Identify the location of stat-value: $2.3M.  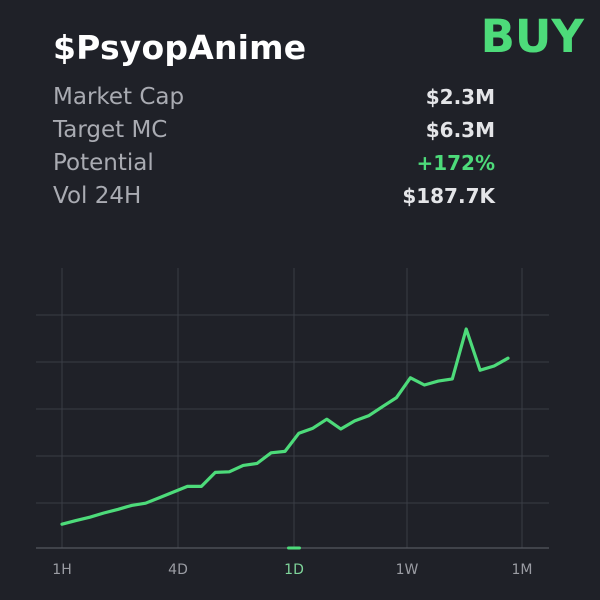
(460, 96).